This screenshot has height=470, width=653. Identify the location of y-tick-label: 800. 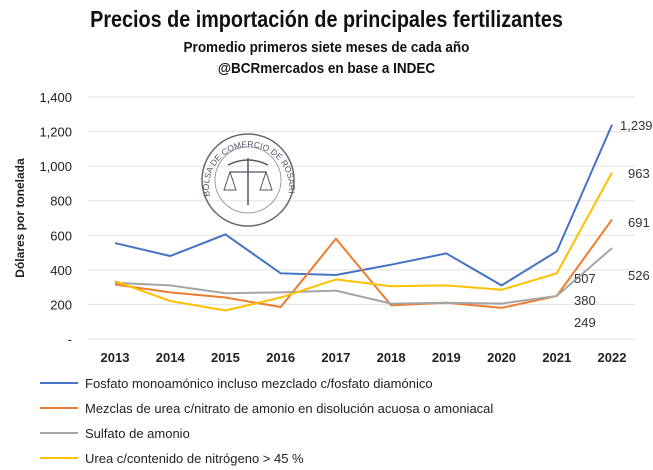
(61, 201).